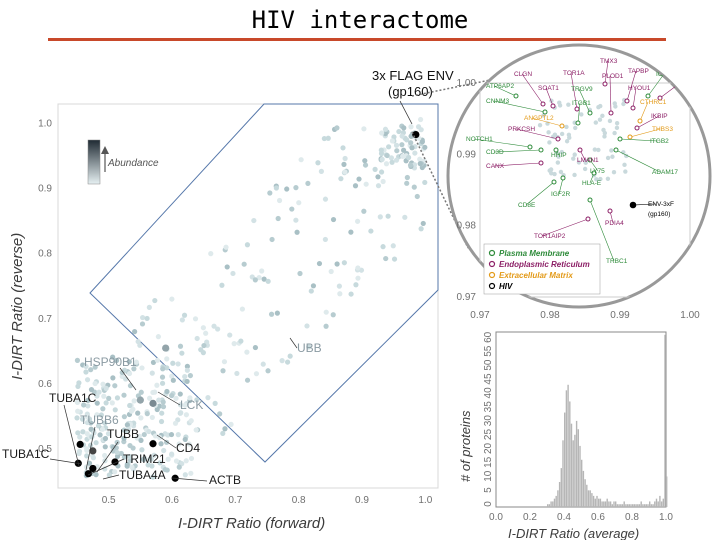 Image resolution: width=720 pixels, height=540 pixels. Describe the element at coordinates (45, 189) in the screenshot. I see `y-tick-label: 0.9` at that location.